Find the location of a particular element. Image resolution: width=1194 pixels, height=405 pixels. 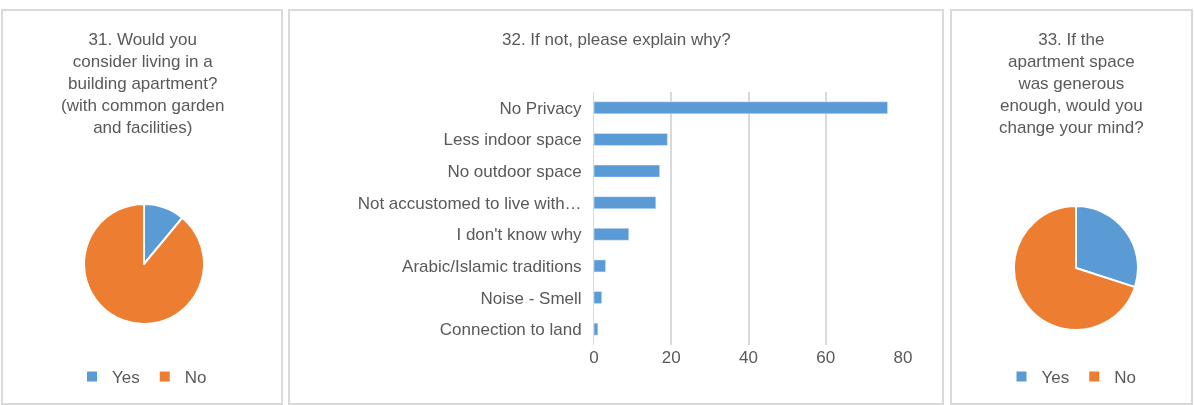

x-tick-label: 20 is located at coordinates (671, 357).